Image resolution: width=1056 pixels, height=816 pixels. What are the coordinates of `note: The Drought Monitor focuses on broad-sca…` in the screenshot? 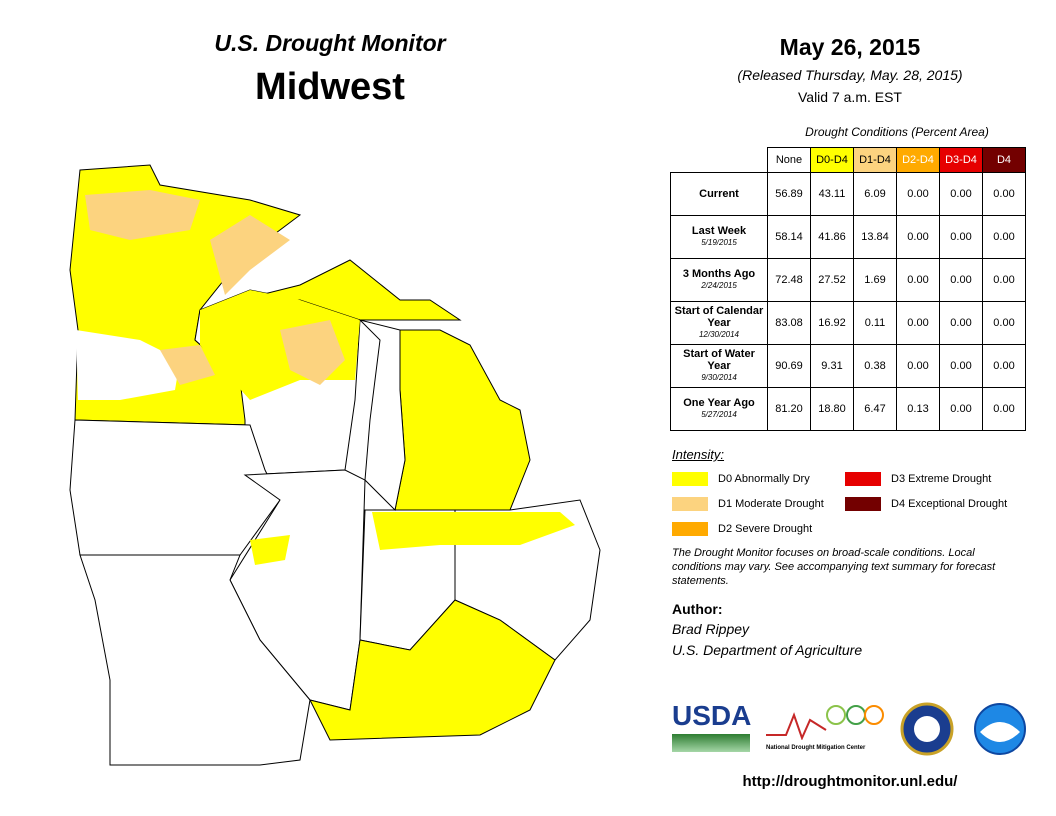 It's located at (834, 567).